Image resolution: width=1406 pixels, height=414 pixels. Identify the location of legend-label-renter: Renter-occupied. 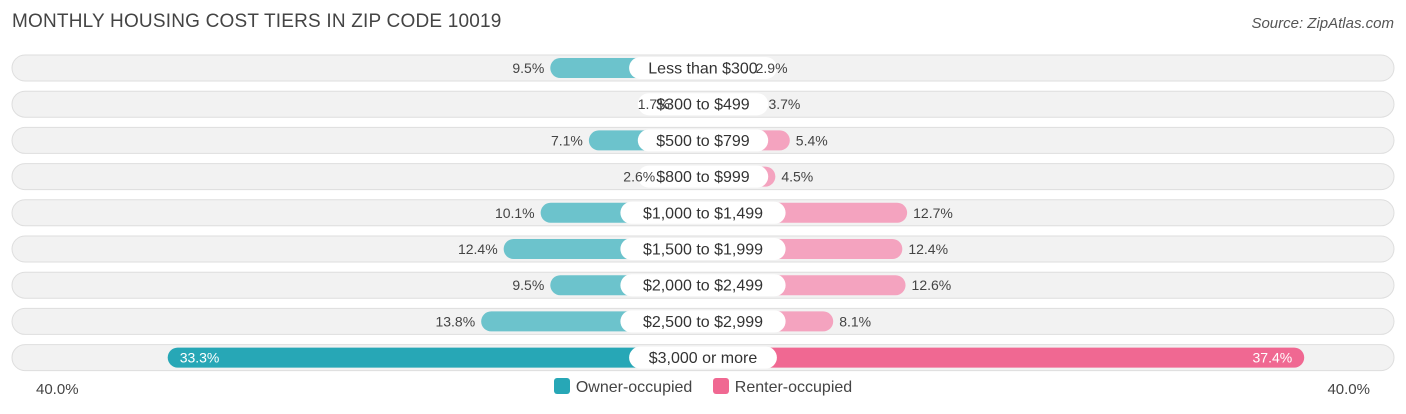
(793, 387).